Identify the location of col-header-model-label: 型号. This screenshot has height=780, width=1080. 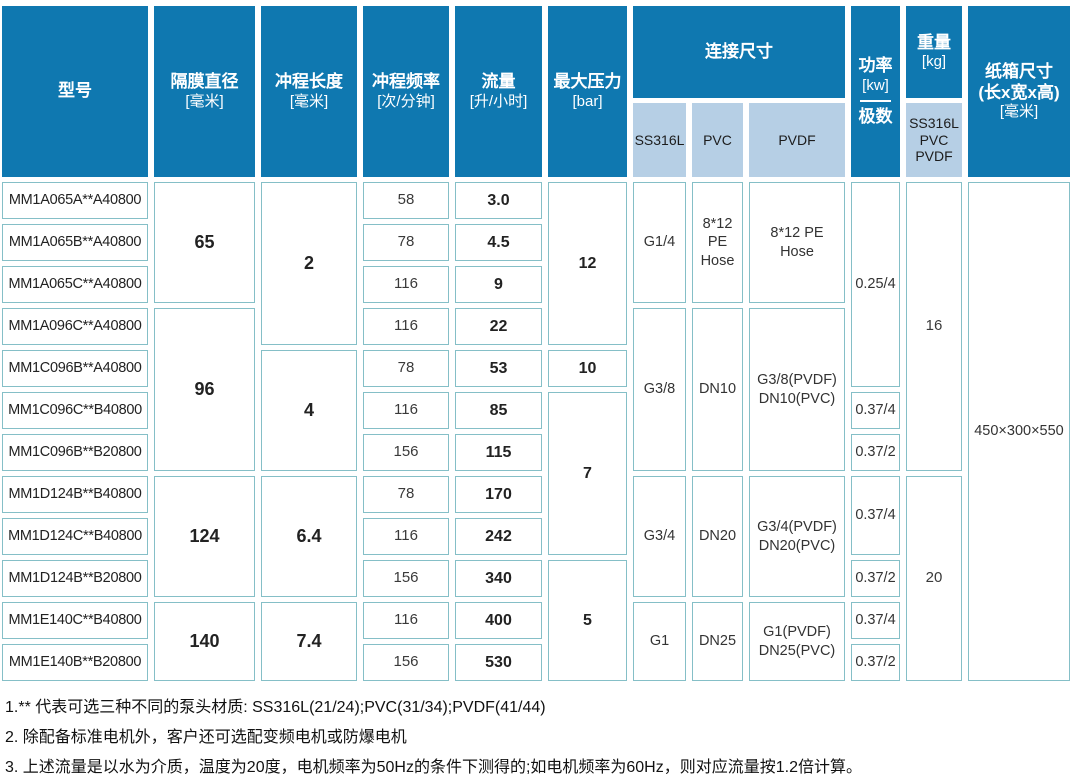
(75, 91).